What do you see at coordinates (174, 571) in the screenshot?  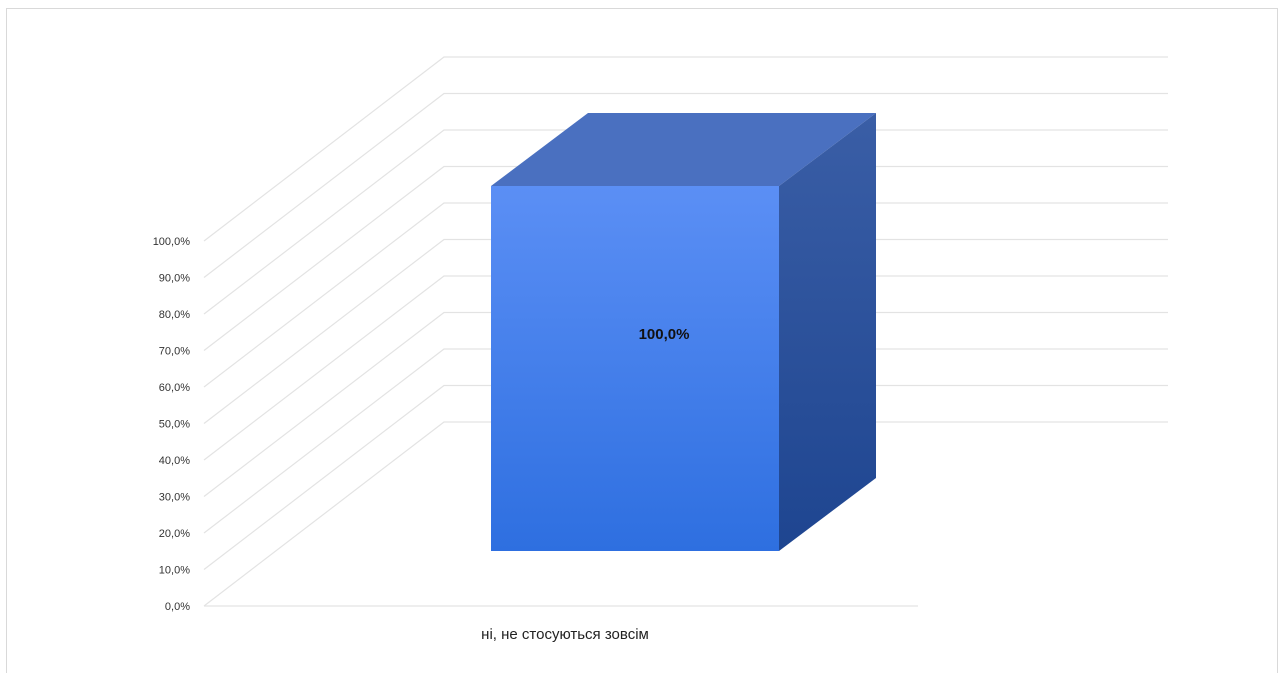 I see `y-tick-label: 10,0%` at bounding box center [174, 571].